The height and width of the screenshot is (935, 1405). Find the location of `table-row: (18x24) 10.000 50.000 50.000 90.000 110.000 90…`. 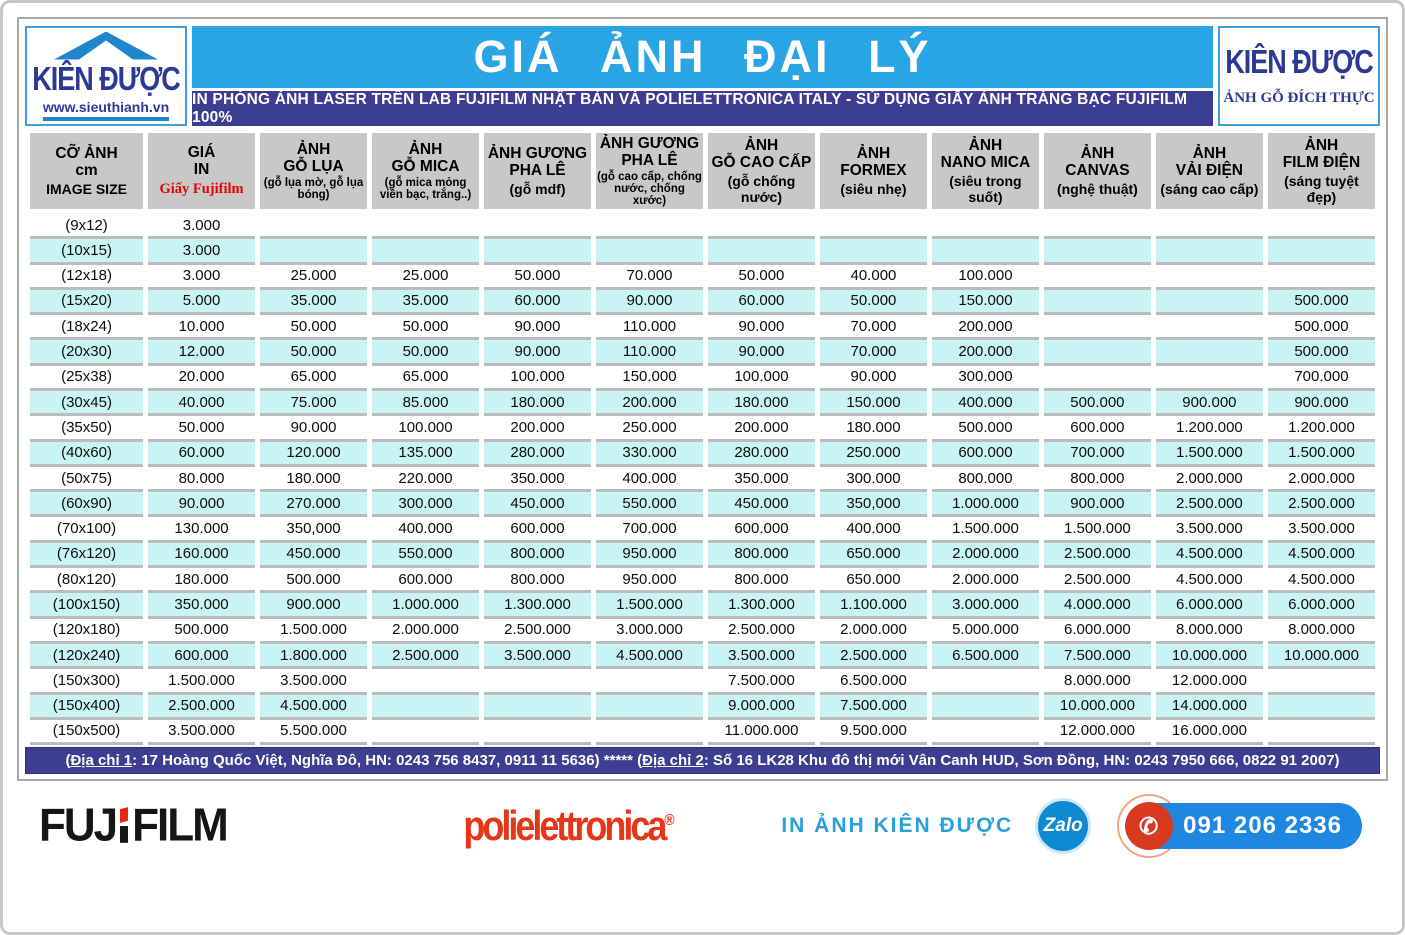

table-row: (18x24) 10.000 50.000 50.000 90.000 110.000 90… is located at coordinates (702, 328).